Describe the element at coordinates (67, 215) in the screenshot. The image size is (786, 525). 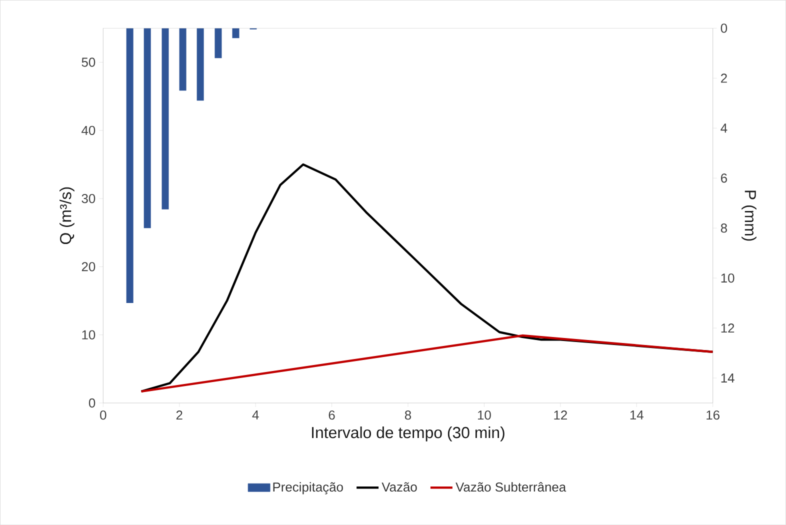
I see `y-axis-title: Q (m³/s)` at that location.